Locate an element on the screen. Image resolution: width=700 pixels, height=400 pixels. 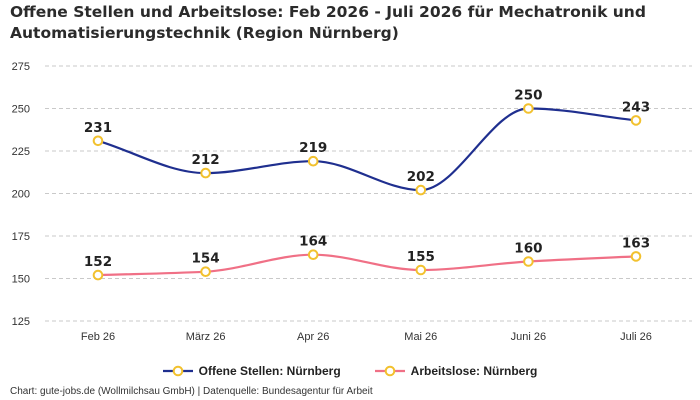
legend-item-offene-stellen: Offene Stellen: Nürnberg is located at coordinates (251, 371).